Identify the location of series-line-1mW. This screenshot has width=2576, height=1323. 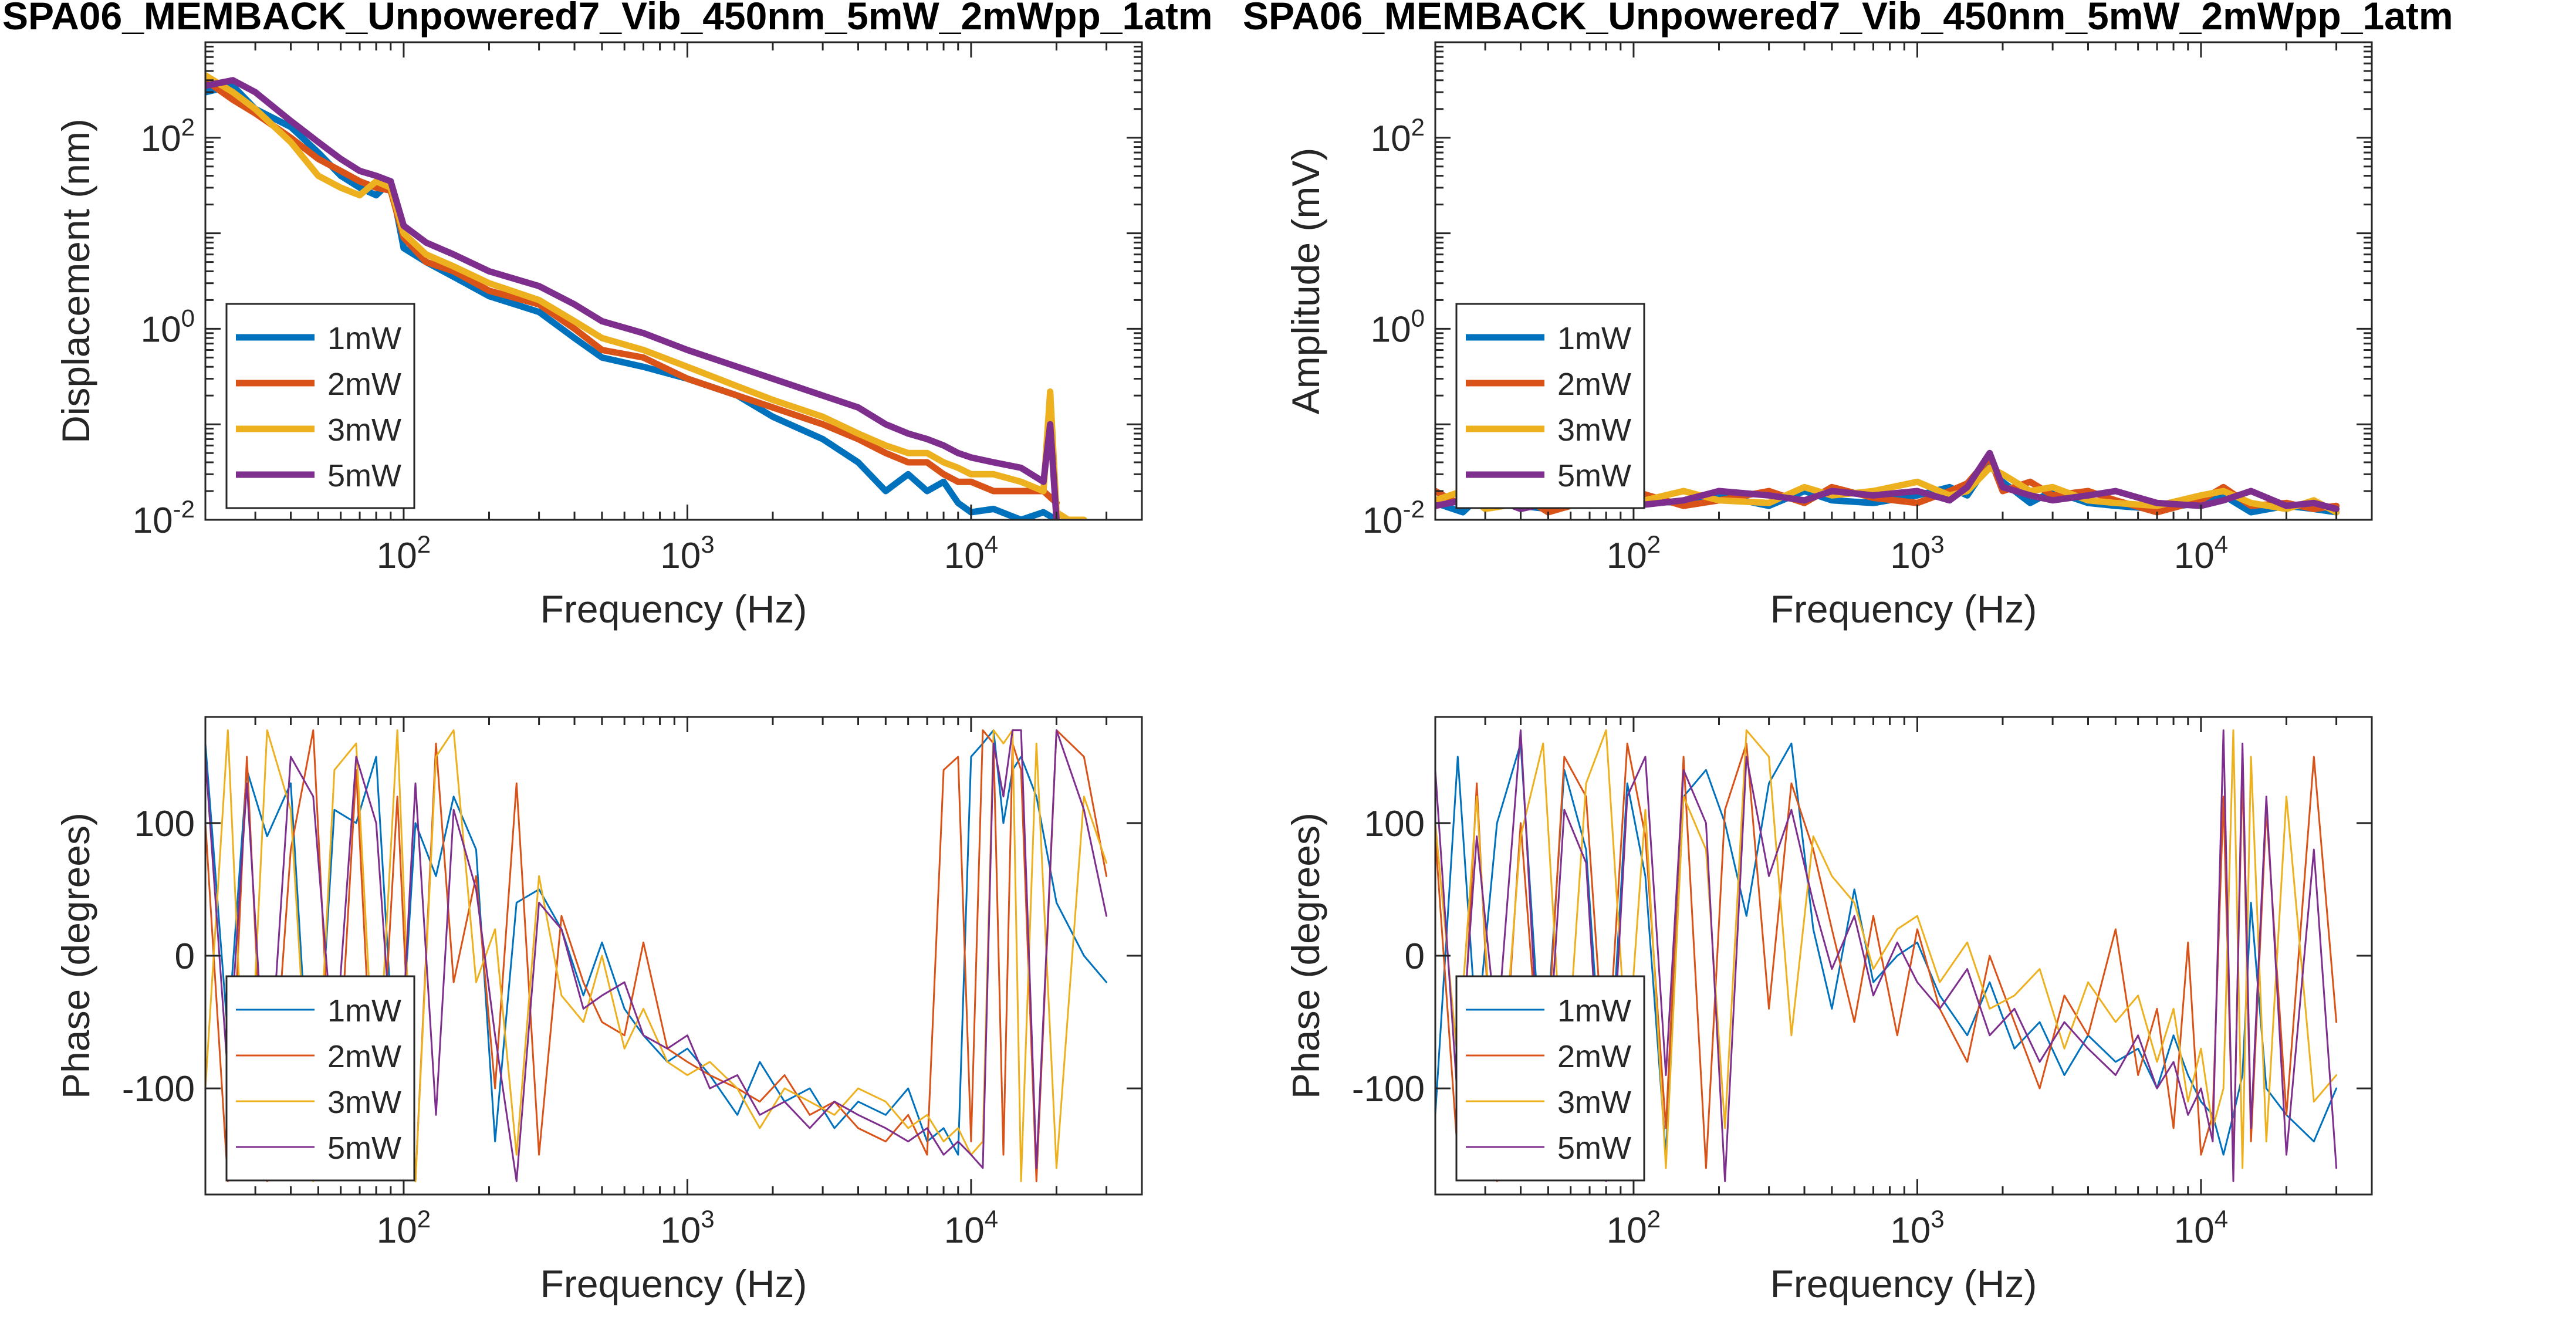
(632, 301).